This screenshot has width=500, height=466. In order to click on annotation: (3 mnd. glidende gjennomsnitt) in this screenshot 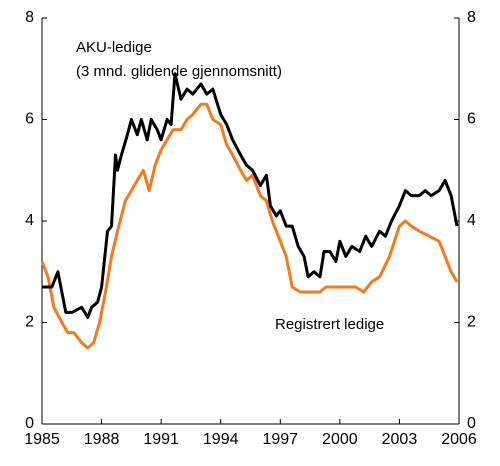, I will do `click(179, 71)`.